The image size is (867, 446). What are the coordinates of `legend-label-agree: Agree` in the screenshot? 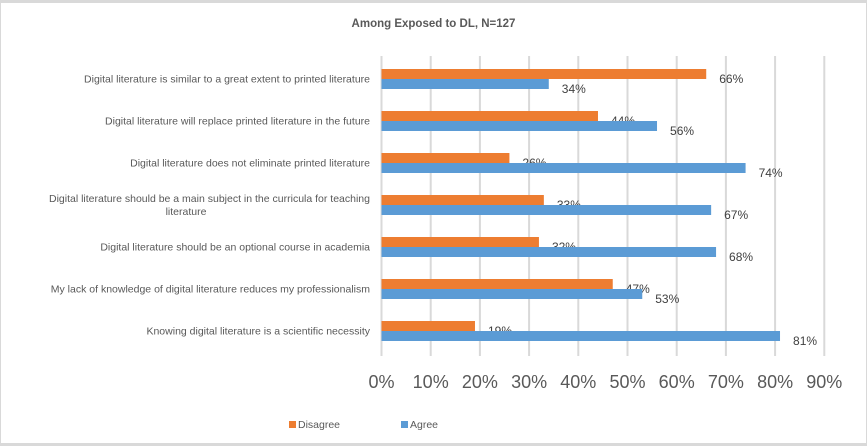 It's located at (424, 425).